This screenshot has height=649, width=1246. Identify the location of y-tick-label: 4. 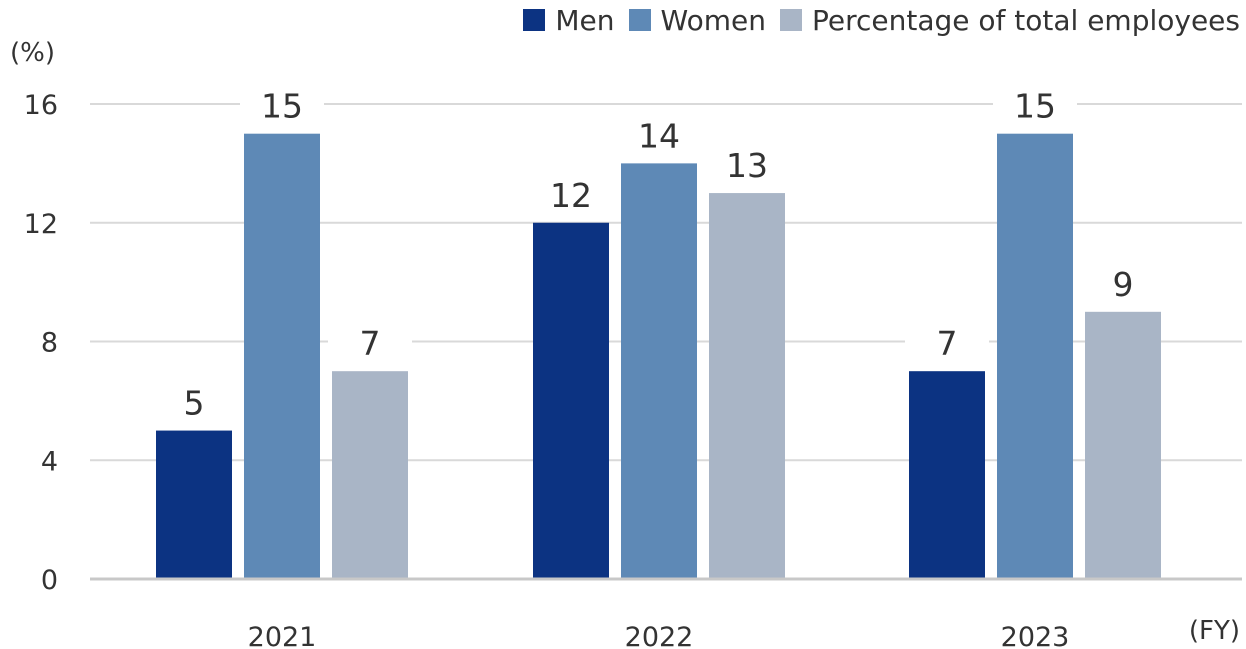
(49, 461).